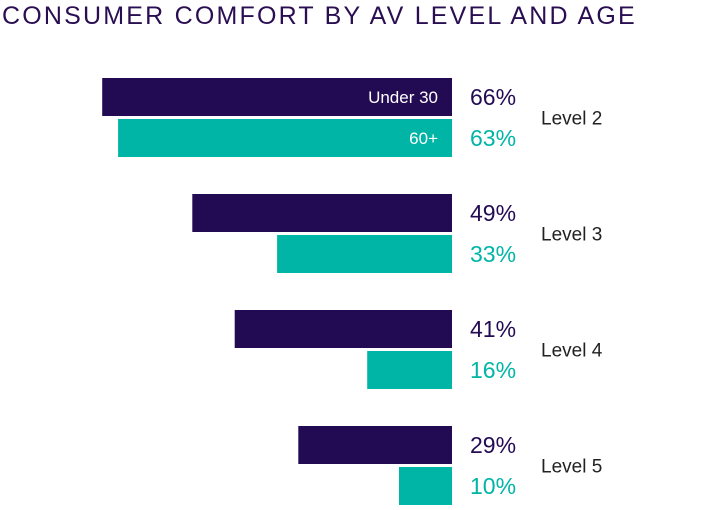  Describe the element at coordinates (423, 138) in the screenshot. I see `legend-label: 60+` at that location.